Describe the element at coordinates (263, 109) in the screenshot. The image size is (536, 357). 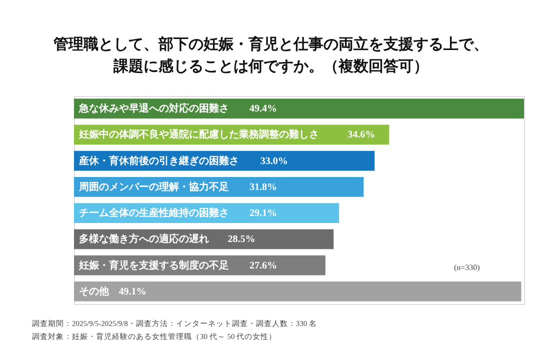
I see `data-label: 49.4%` at that location.